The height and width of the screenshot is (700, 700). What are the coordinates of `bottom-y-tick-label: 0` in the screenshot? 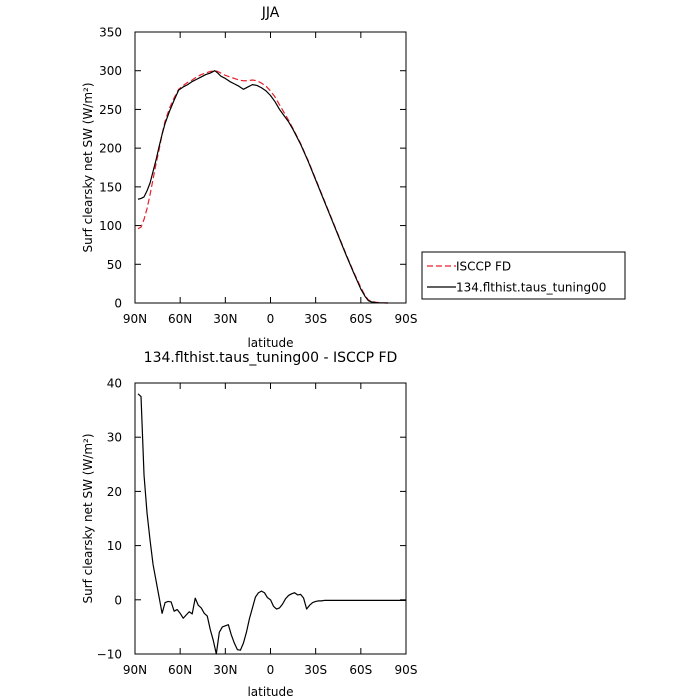 It's located at (118, 600).